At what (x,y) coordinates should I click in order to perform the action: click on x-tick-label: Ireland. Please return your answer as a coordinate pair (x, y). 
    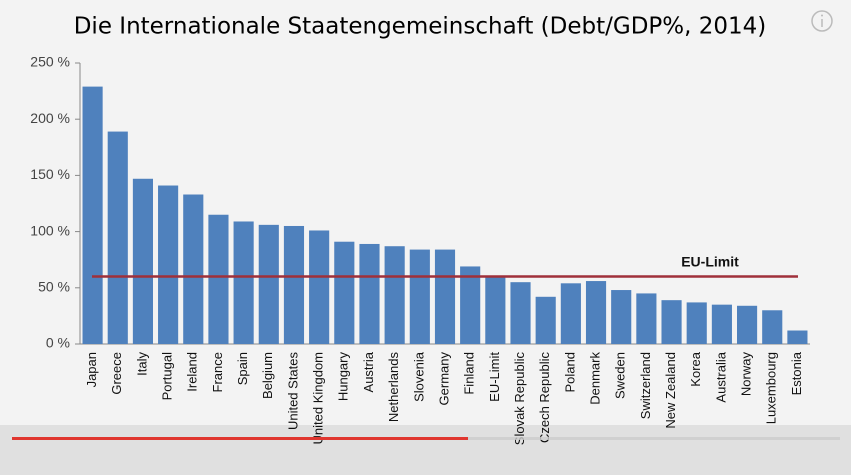
    Looking at the image, I should click on (192, 372).